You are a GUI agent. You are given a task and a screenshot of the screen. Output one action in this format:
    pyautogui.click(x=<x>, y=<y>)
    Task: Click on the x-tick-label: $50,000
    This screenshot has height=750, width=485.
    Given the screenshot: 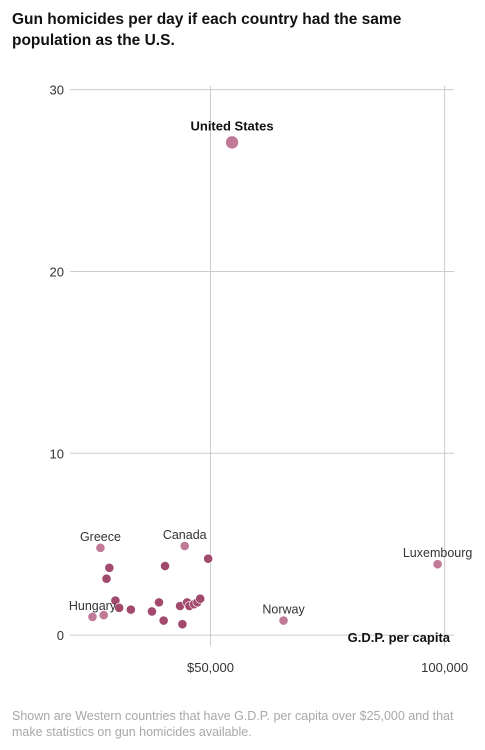 What is the action you would take?
    pyautogui.click(x=210, y=667)
    